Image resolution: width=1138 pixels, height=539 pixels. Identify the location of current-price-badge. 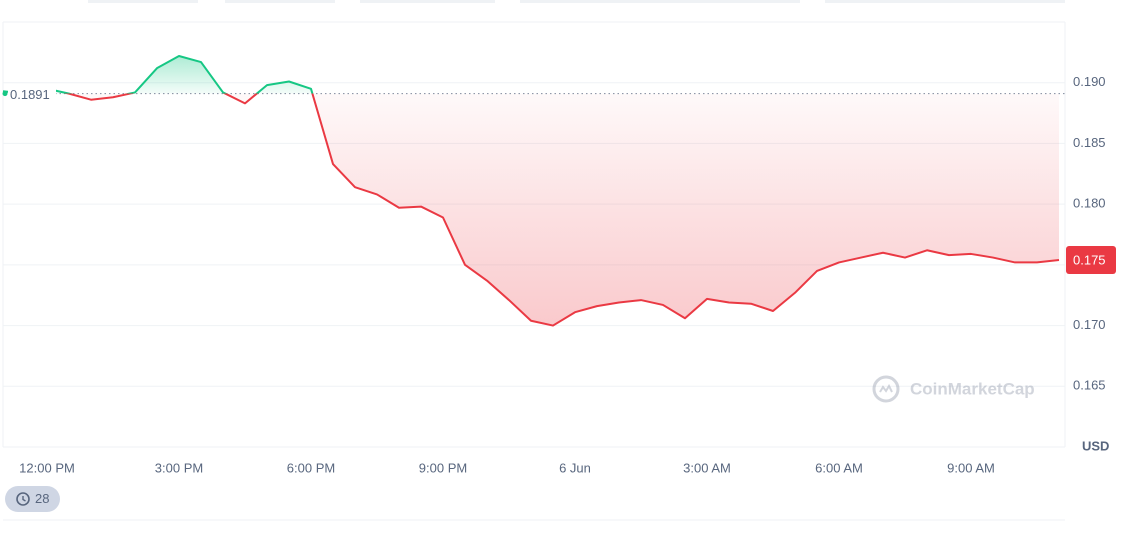
(1091, 260).